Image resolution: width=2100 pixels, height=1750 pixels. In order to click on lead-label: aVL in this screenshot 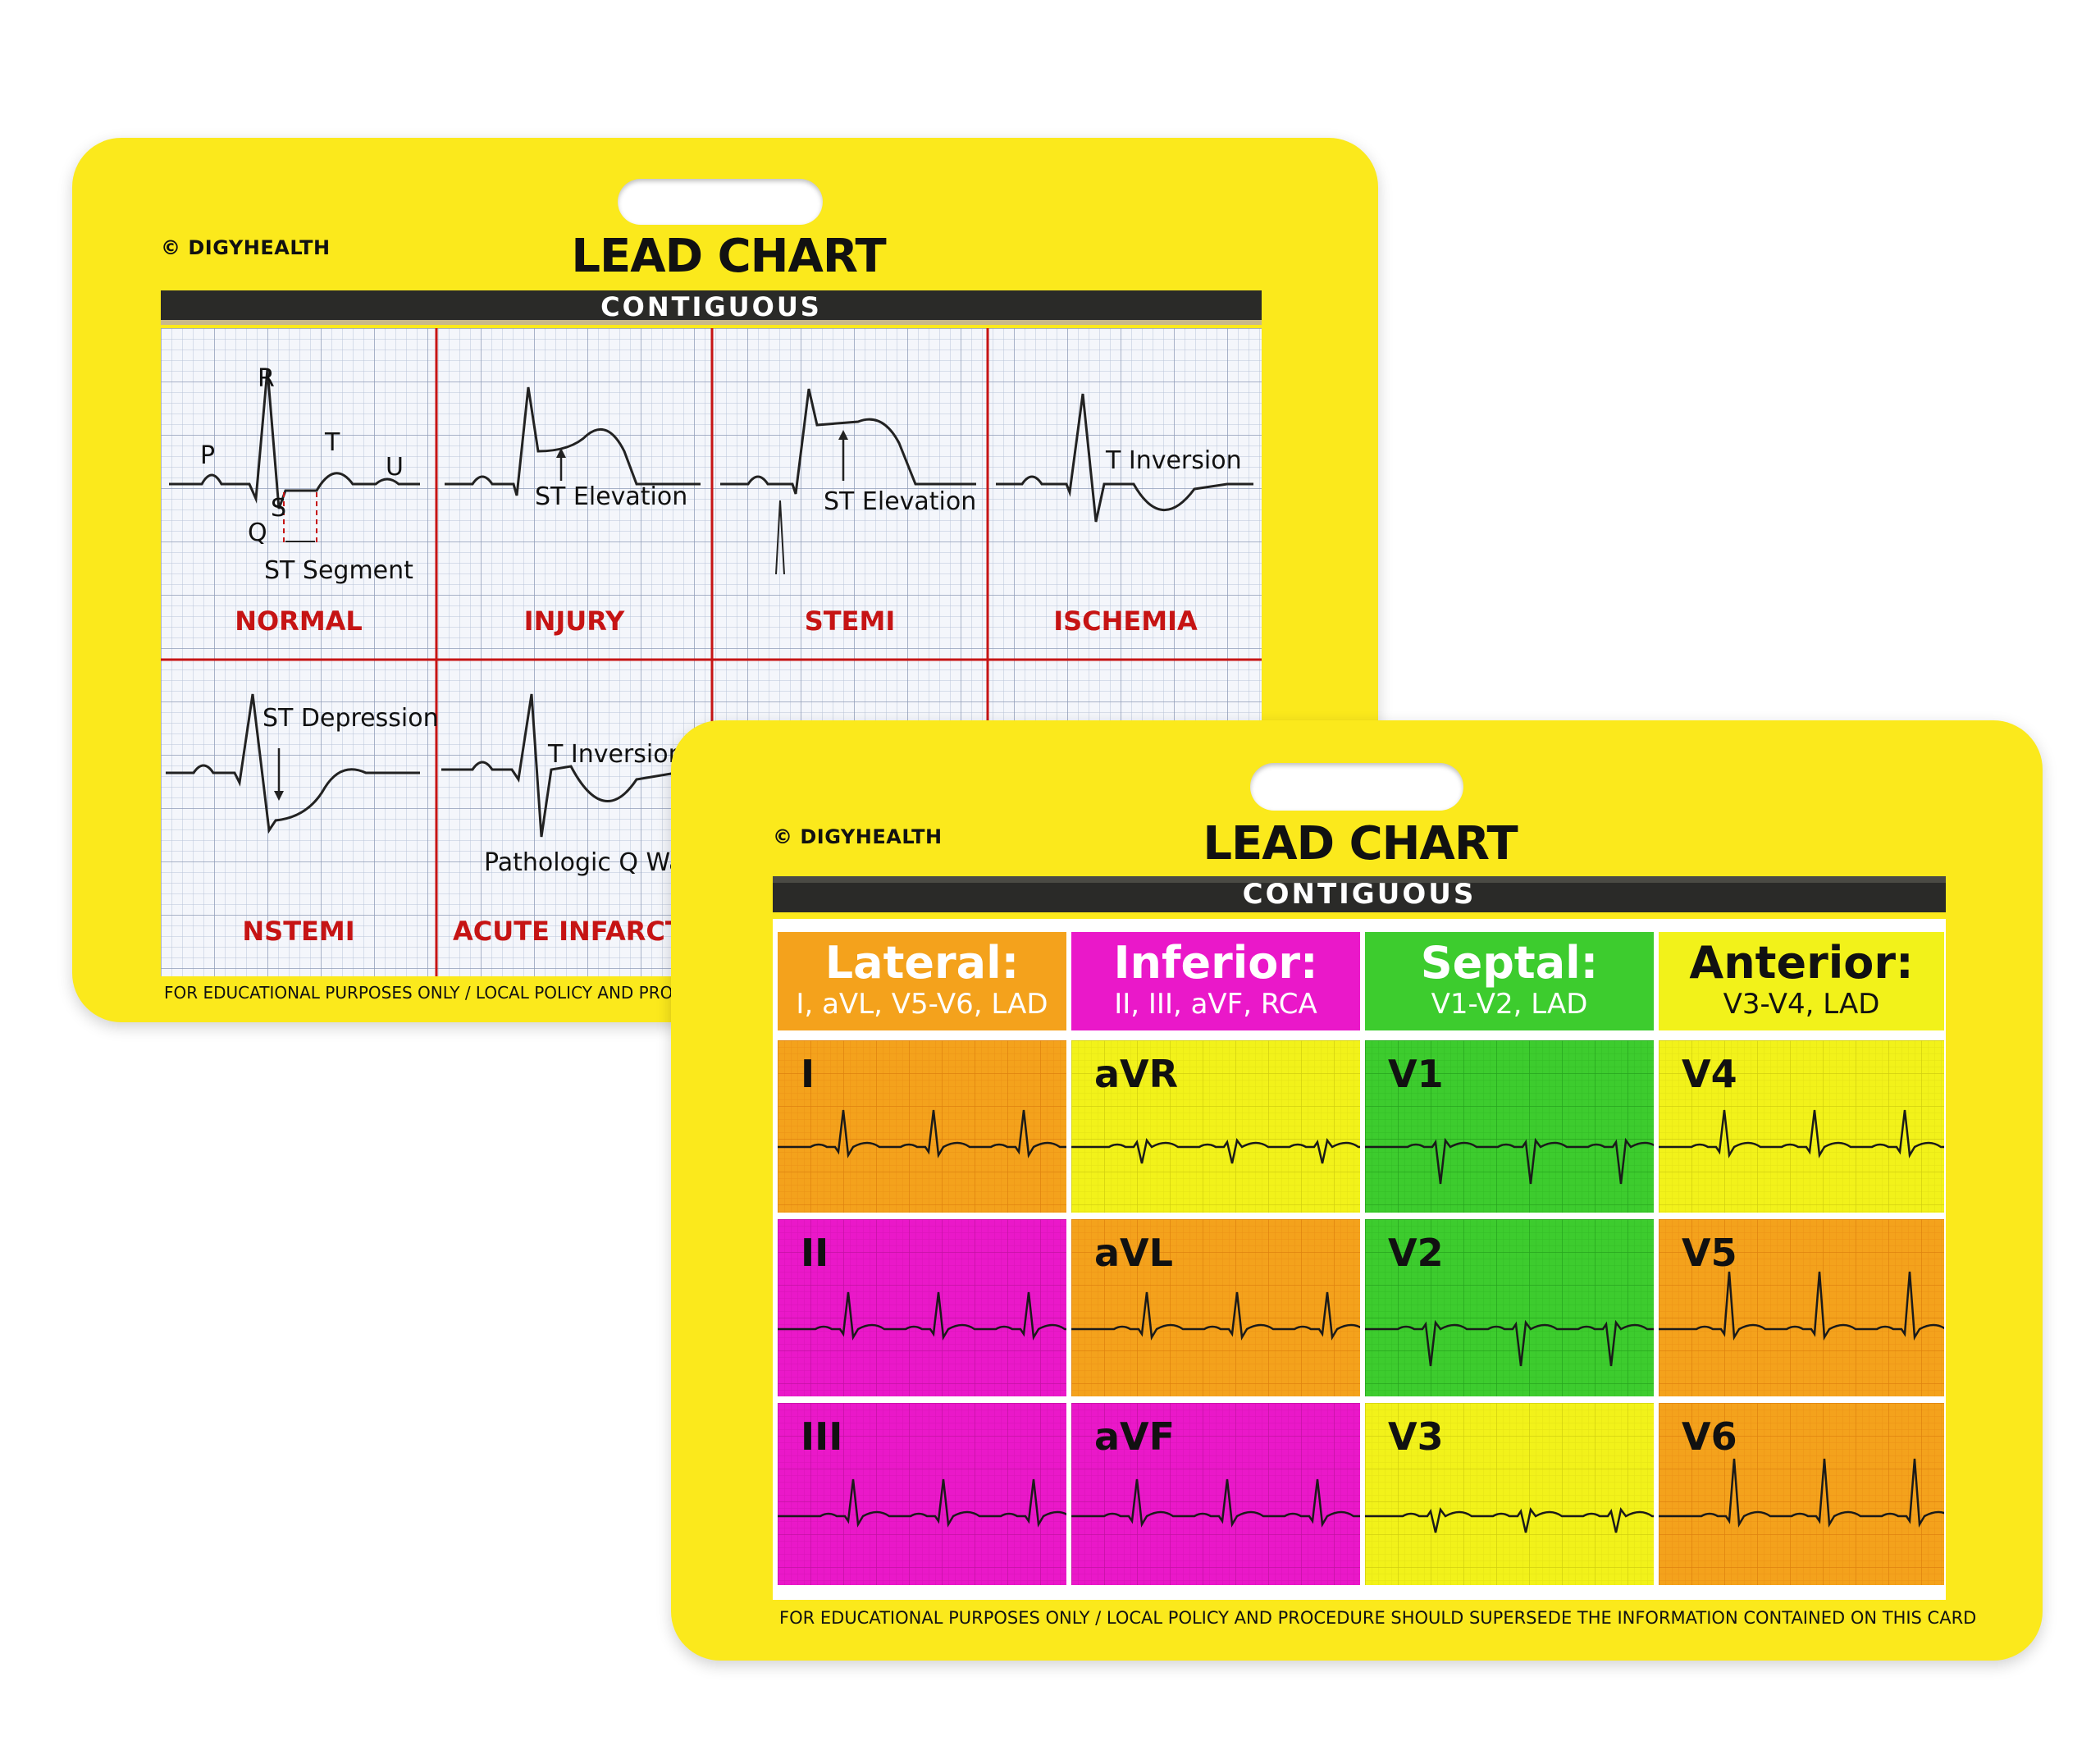, I will do `click(1133, 1253)`.